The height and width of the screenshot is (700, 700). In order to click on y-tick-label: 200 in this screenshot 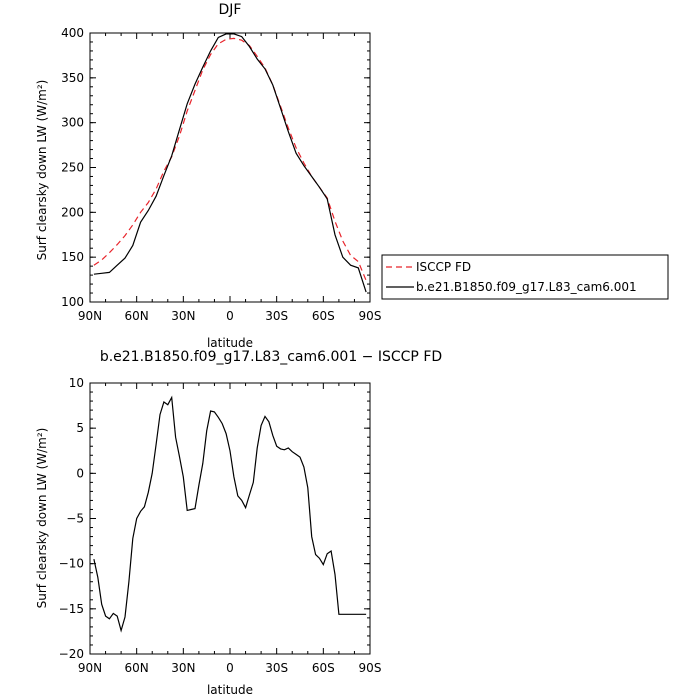, I will do `click(72, 212)`.